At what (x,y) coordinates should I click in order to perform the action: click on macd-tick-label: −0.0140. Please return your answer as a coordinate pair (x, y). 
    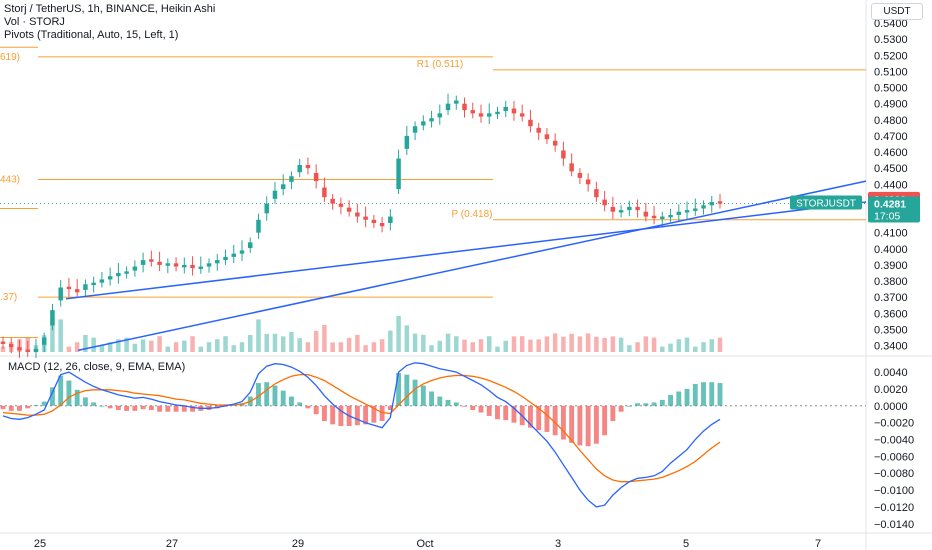
    Looking at the image, I should click on (894, 525).